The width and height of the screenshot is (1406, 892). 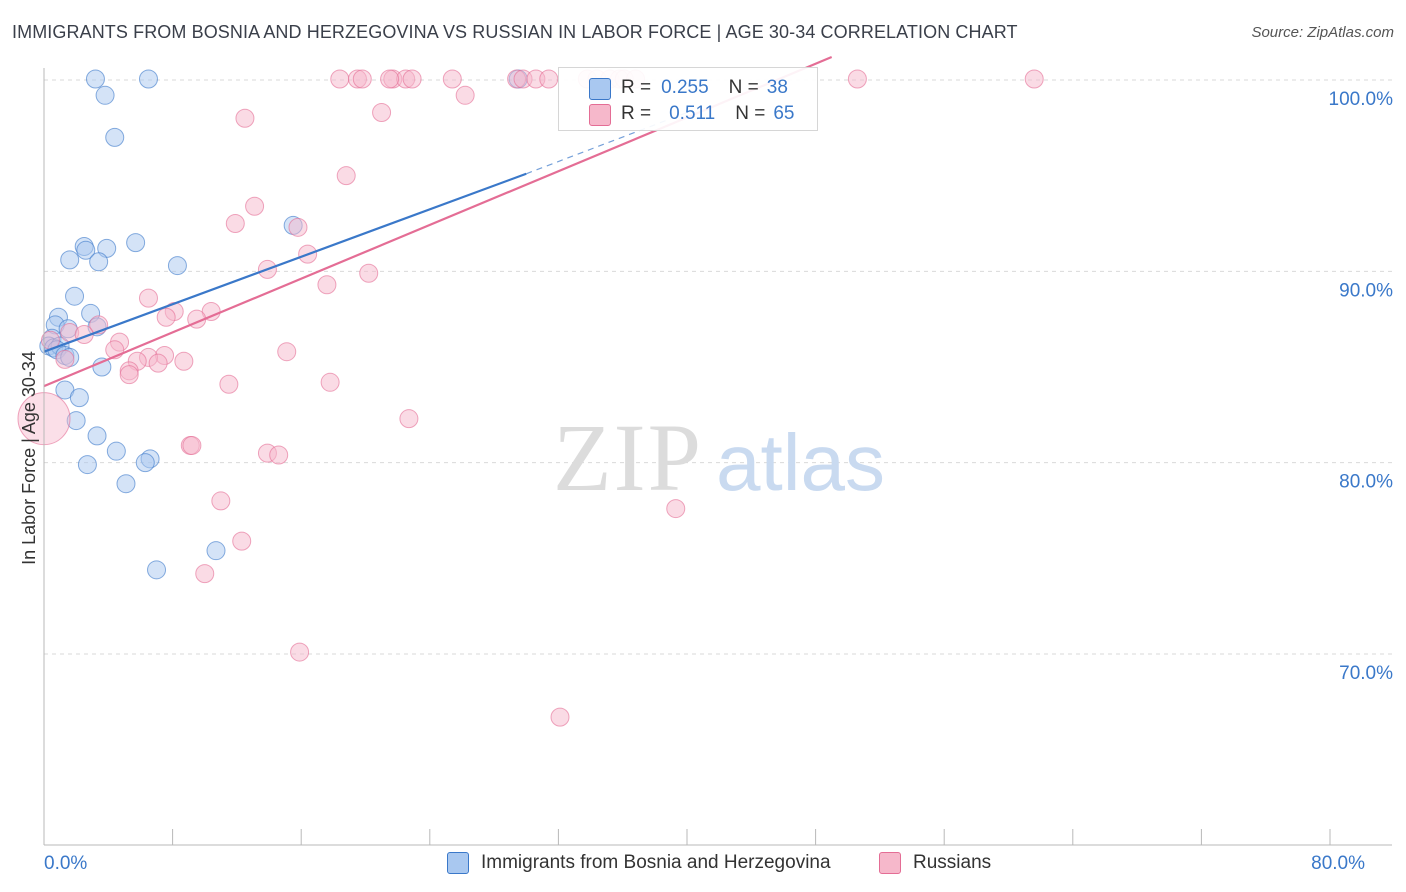 I want to click on legend-row-bosnia: R = 0.255 N = 38, so click(x=704, y=88).